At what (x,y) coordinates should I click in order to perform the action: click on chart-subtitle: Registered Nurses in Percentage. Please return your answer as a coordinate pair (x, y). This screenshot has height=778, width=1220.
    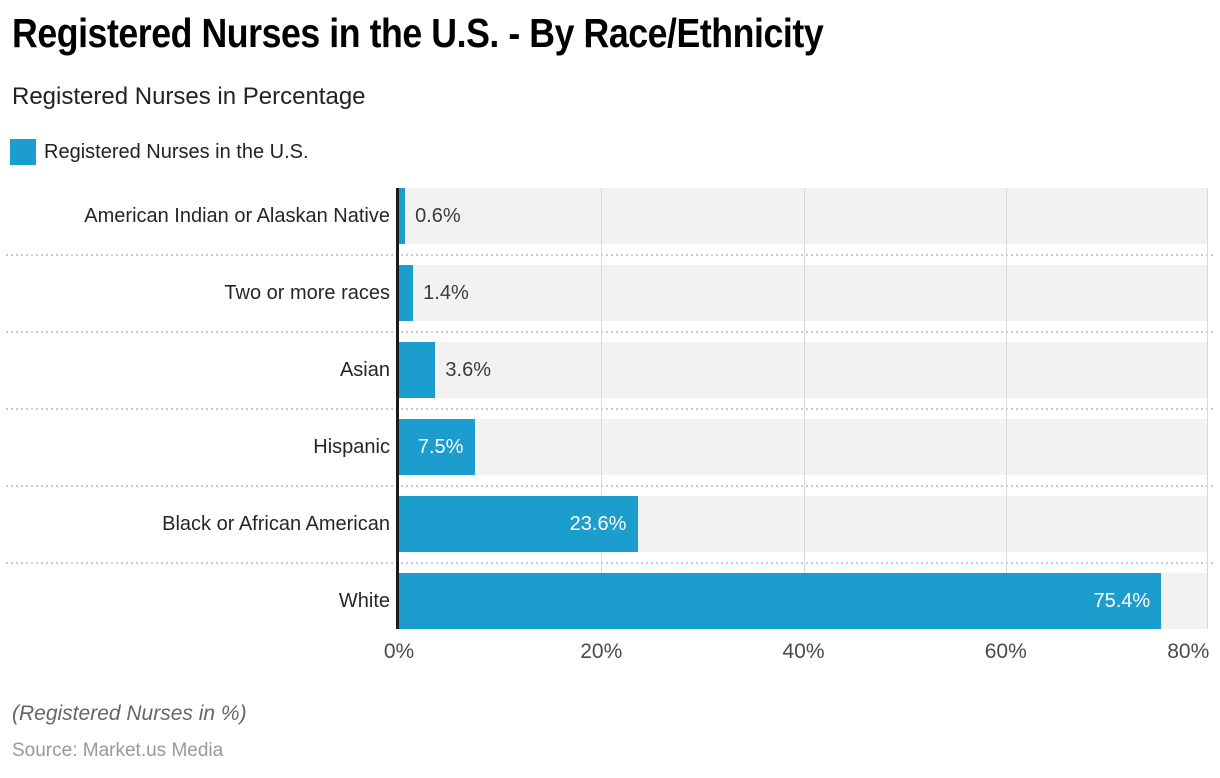
    Looking at the image, I should click on (189, 96).